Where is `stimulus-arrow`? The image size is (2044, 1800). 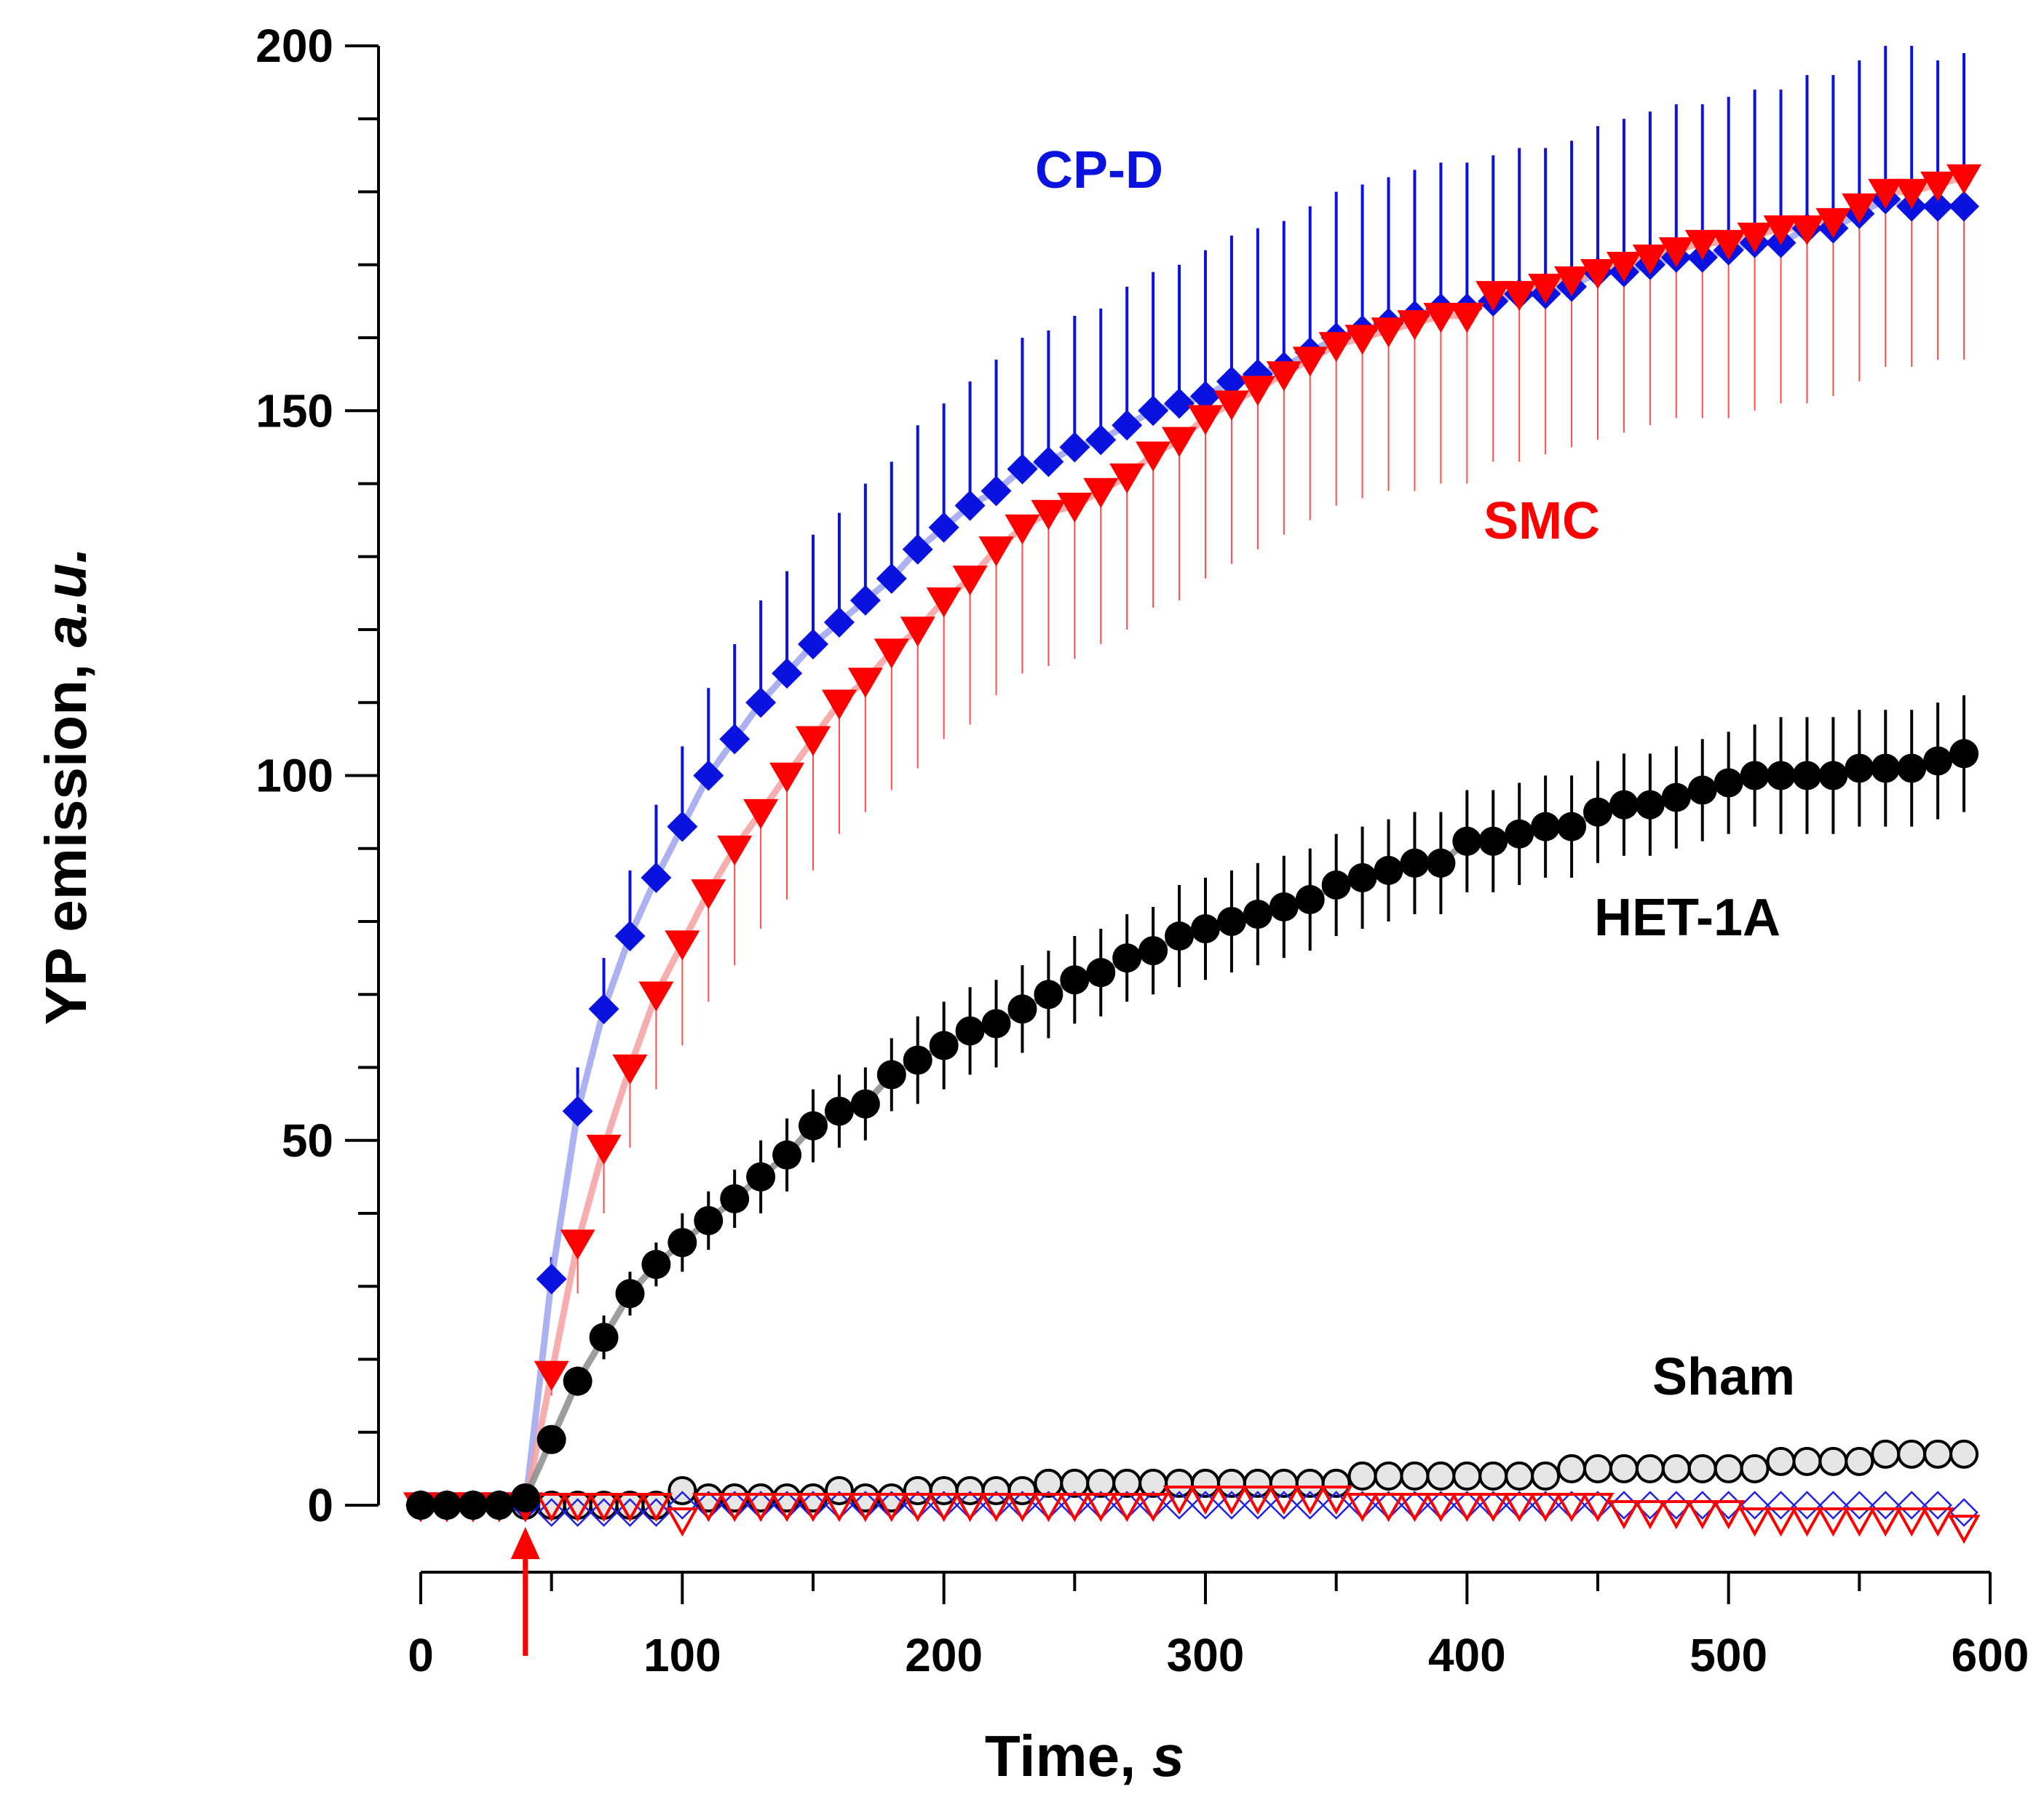 stimulus-arrow is located at coordinates (525, 1591).